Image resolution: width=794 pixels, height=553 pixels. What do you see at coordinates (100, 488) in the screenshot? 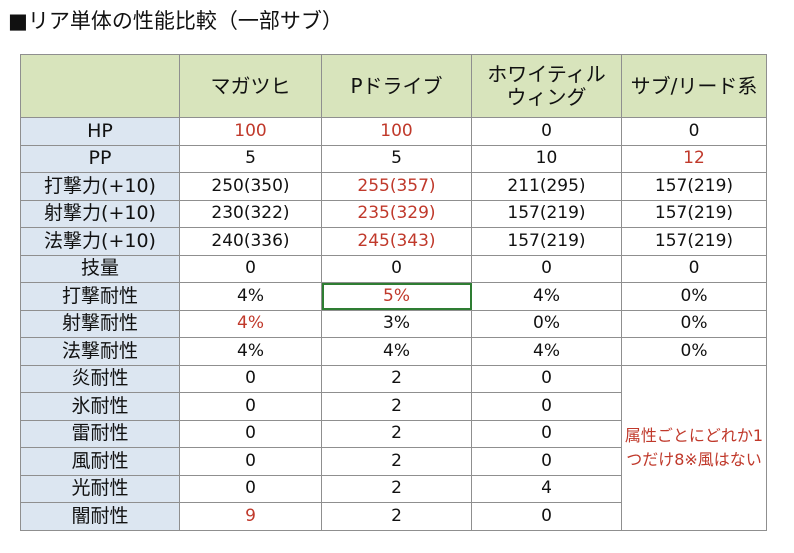
I see `row-header: 光耐性` at bounding box center [100, 488].